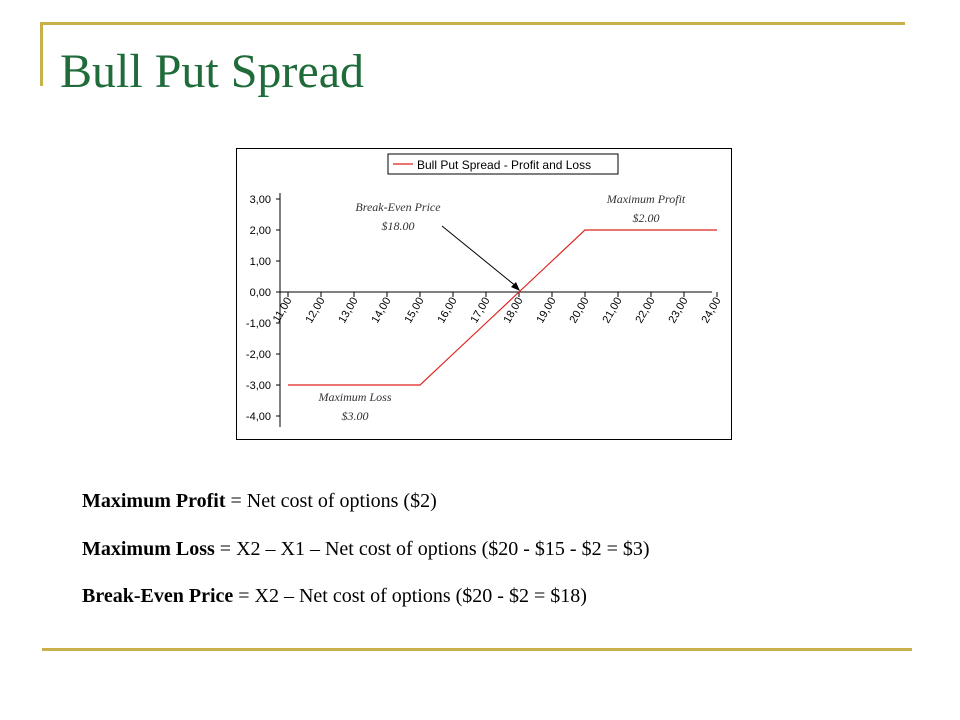 The height and width of the screenshot is (720, 960). What do you see at coordinates (263, 308) in the screenshot?
I see `y-axis-ticks: 3,00 2,00 1,00 0,00 -1,00 -2,00 -3,00 -4,00` at bounding box center [263, 308].